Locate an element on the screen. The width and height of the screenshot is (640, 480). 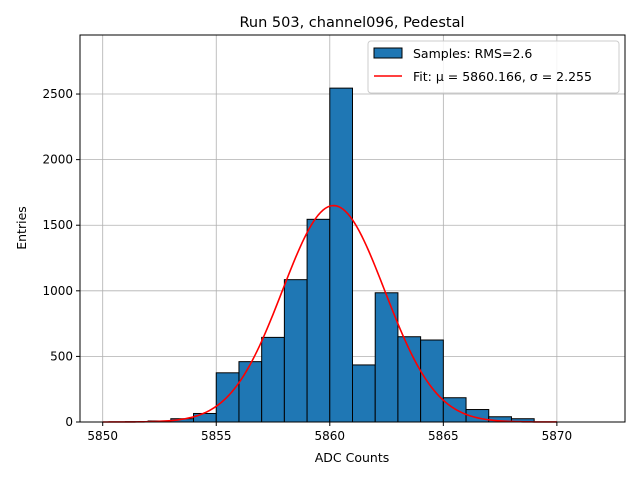
x-tick-label: 5850 is located at coordinates (102, 436).